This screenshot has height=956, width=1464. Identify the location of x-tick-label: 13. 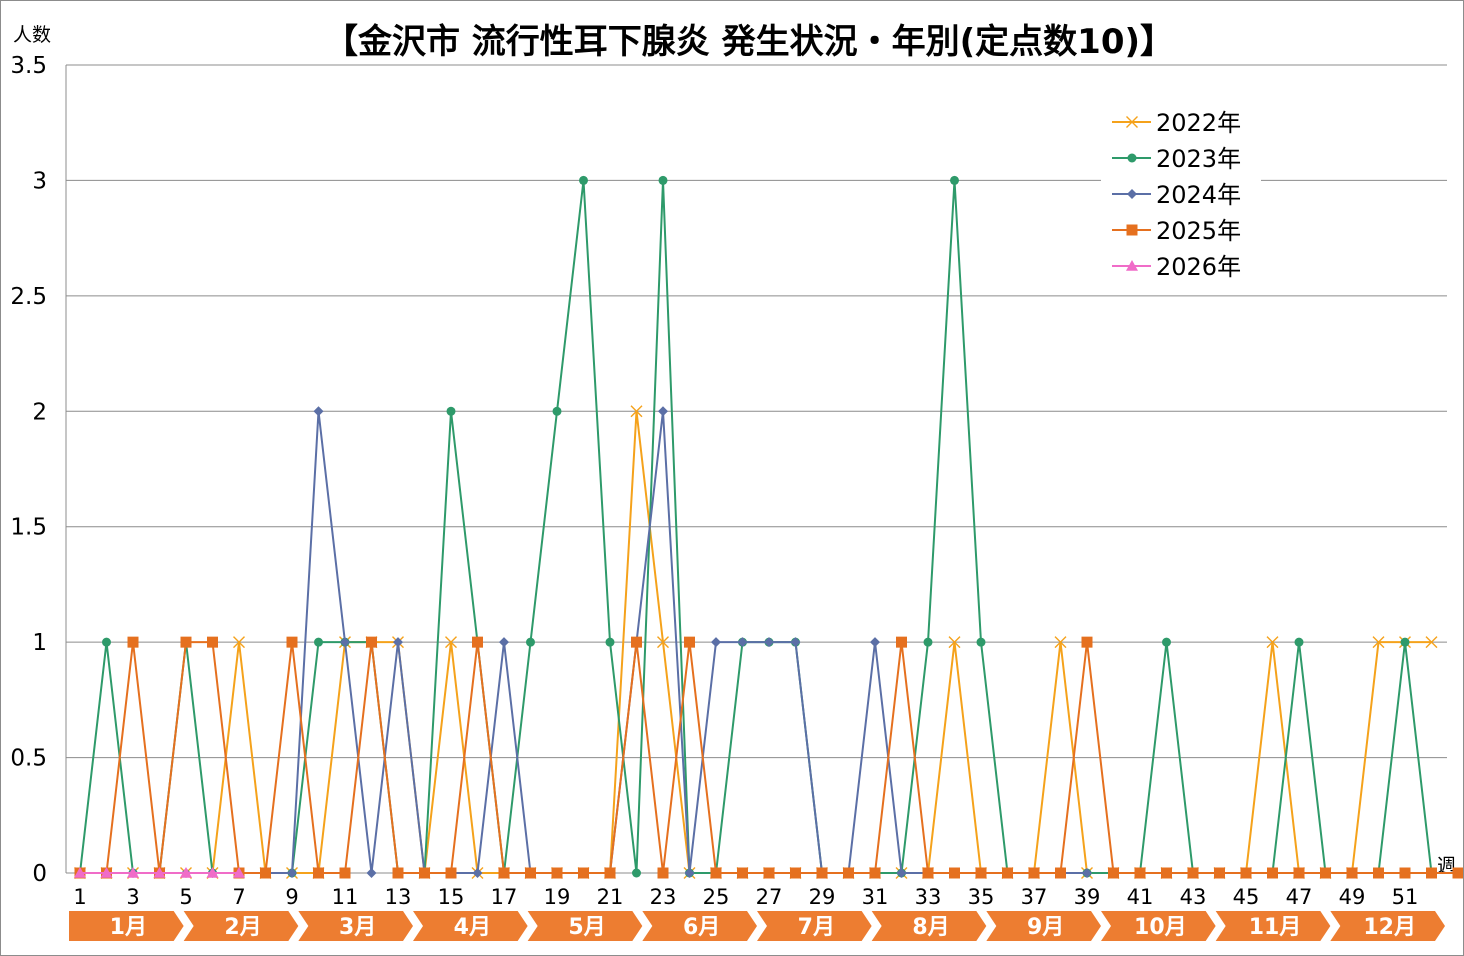
(398, 897).